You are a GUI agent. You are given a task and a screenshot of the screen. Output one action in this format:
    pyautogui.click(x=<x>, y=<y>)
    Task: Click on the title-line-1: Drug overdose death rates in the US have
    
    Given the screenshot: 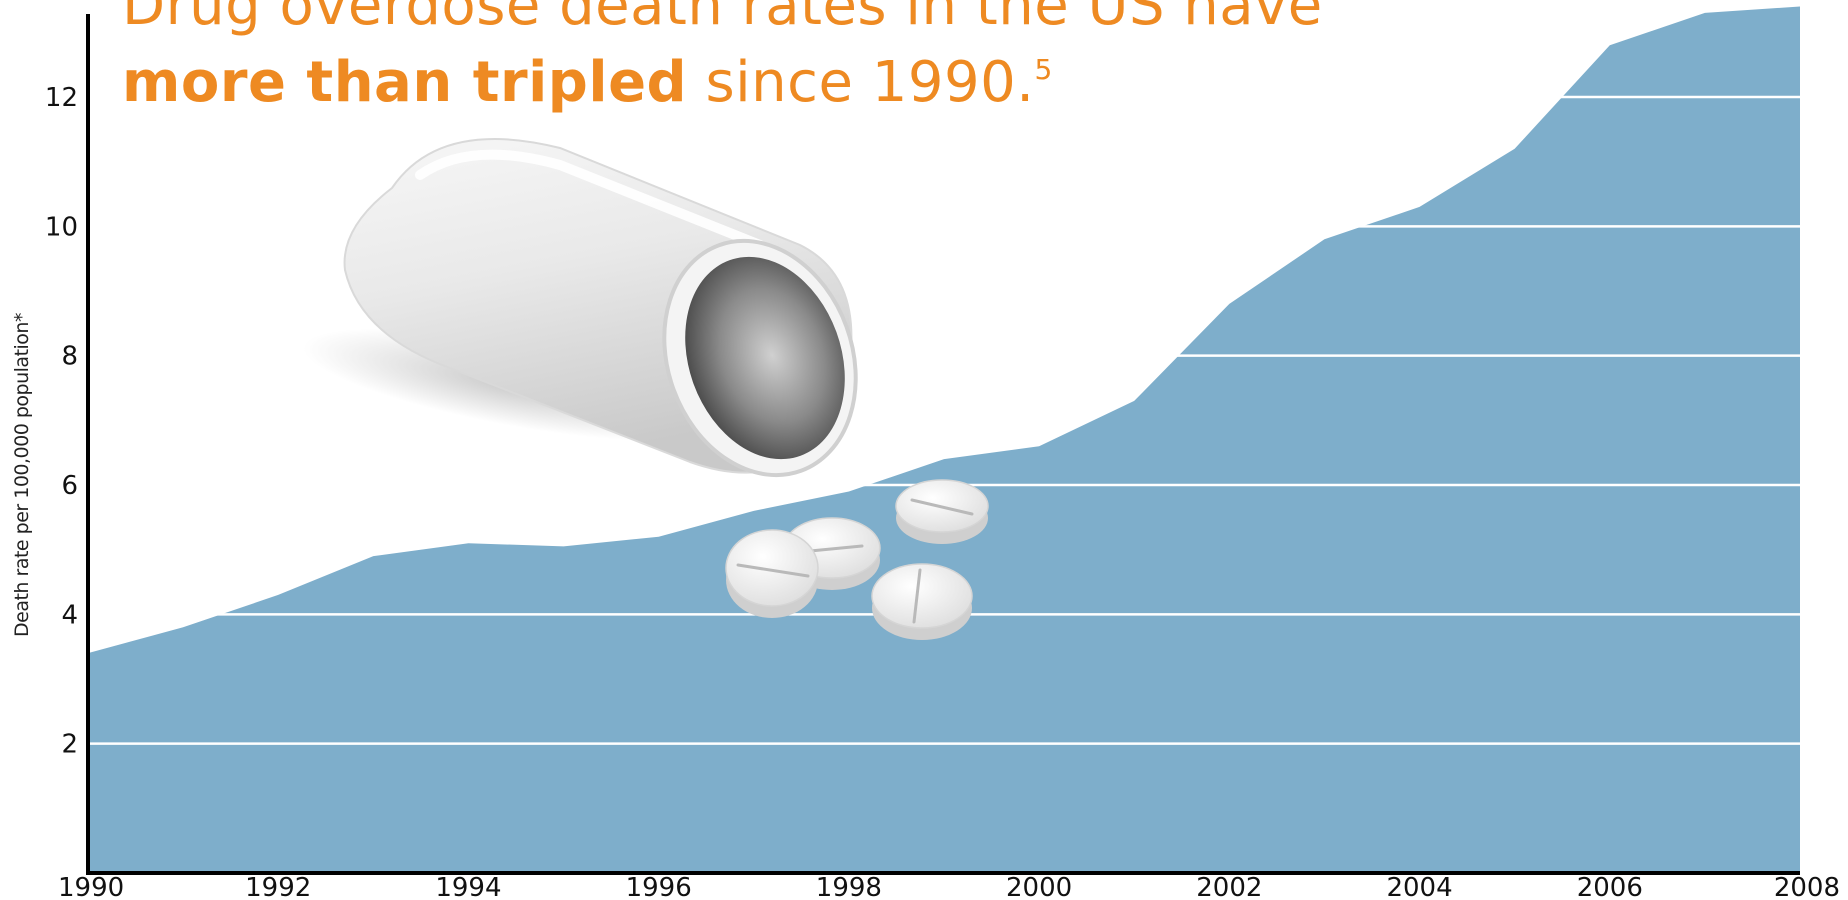 What is the action you would take?
    pyautogui.click(x=722, y=19)
    